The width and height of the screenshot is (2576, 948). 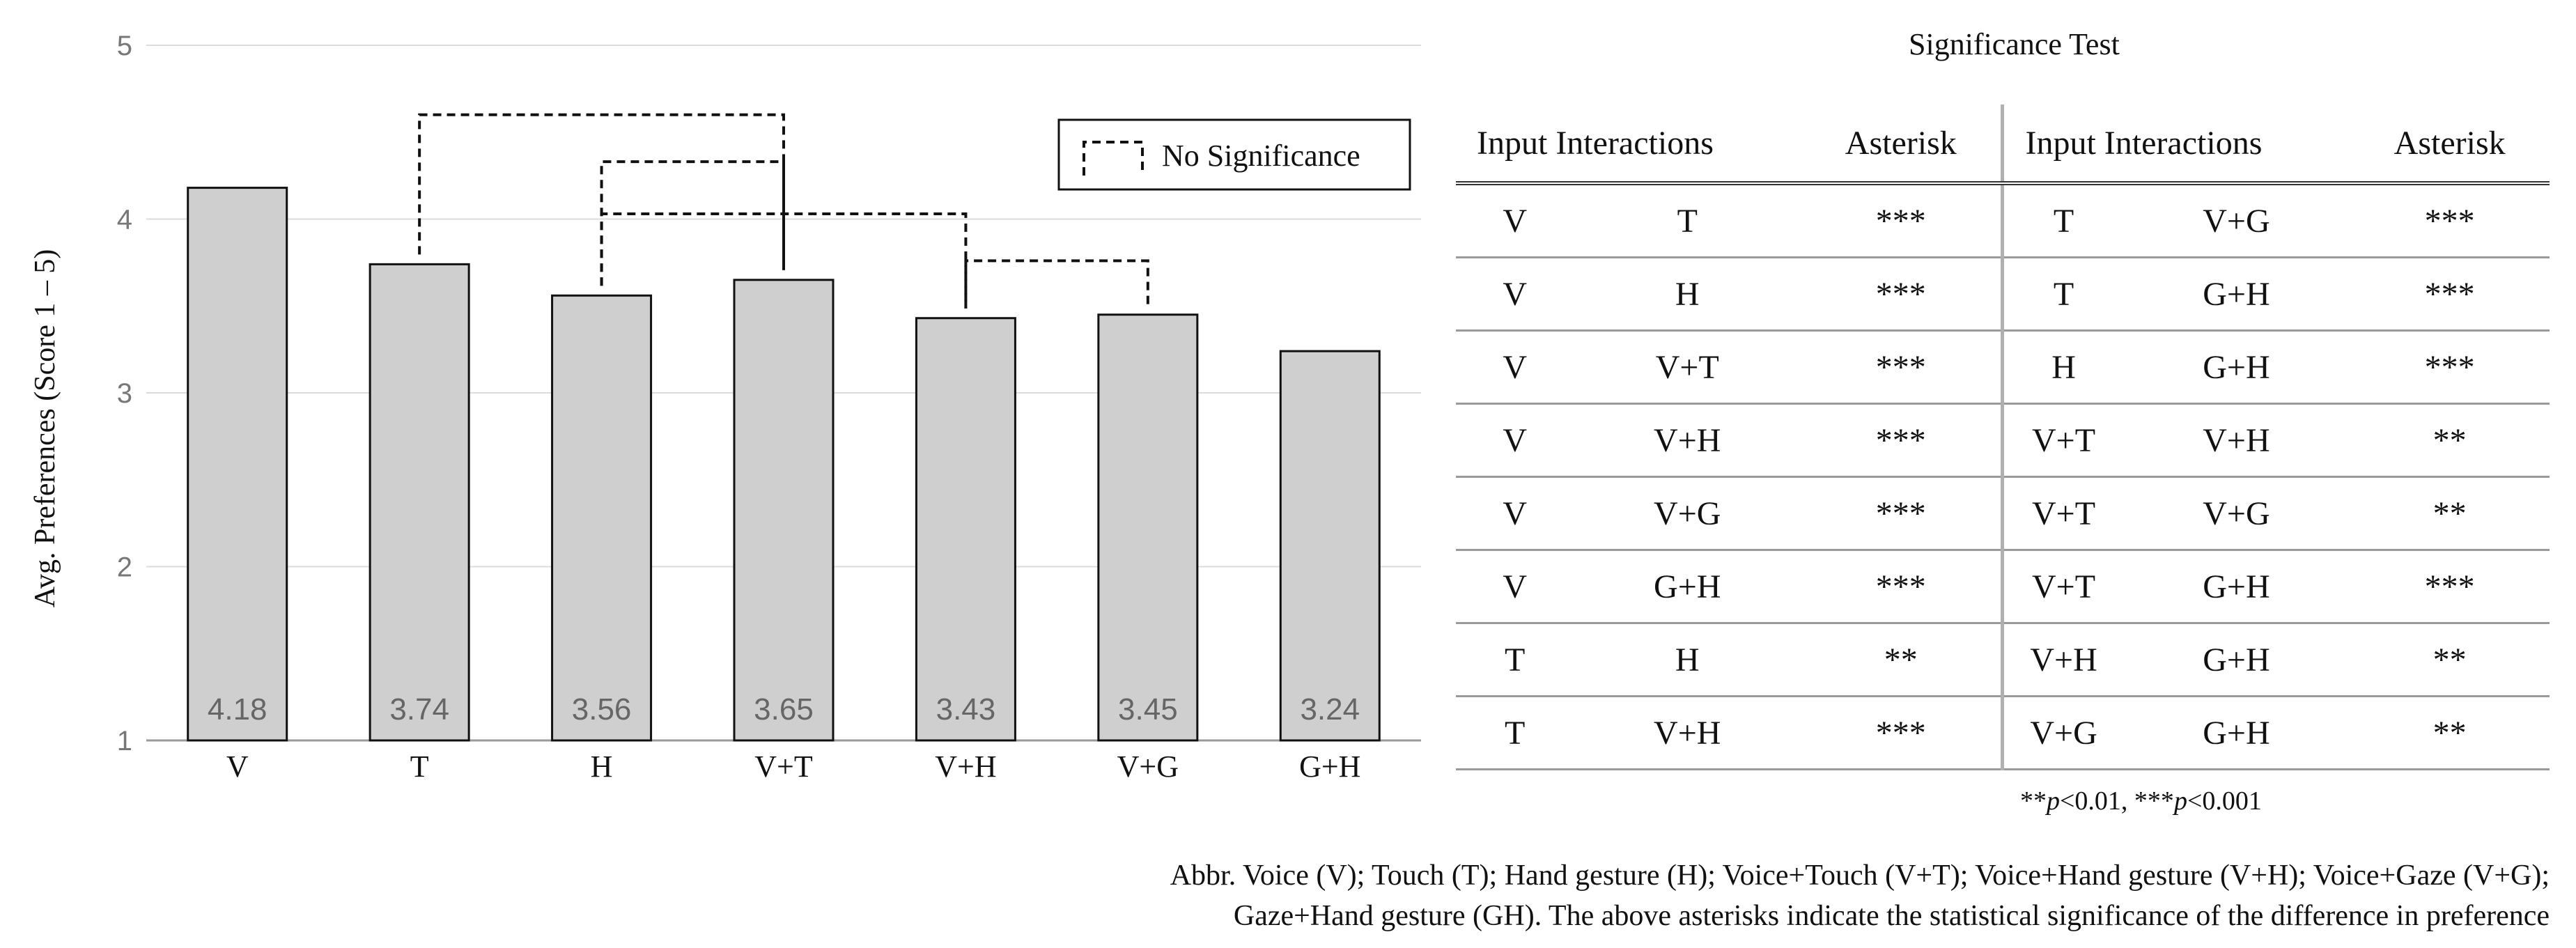 I want to click on table-title-row: Significance Test, so click(x=1992, y=44).